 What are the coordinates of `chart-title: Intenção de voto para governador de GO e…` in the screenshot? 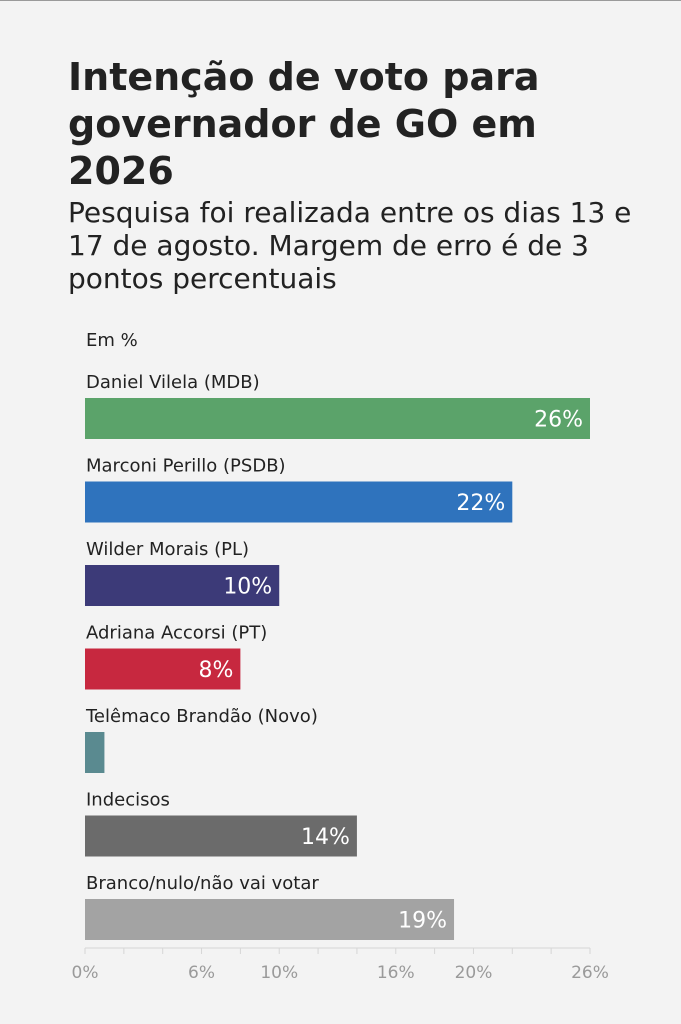 It's located at (304, 124).